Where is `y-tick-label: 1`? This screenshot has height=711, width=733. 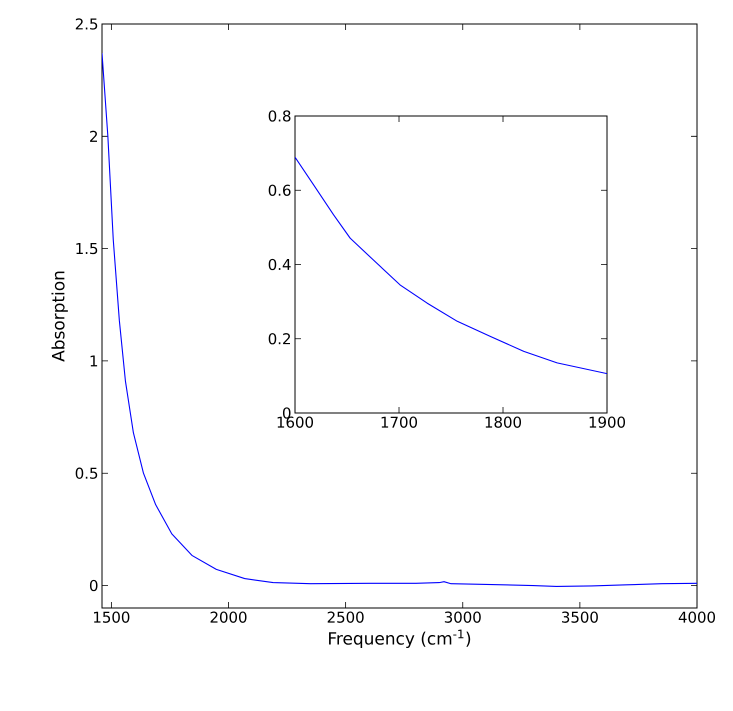 y-tick-label: 1 is located at coordinates (94, 360).